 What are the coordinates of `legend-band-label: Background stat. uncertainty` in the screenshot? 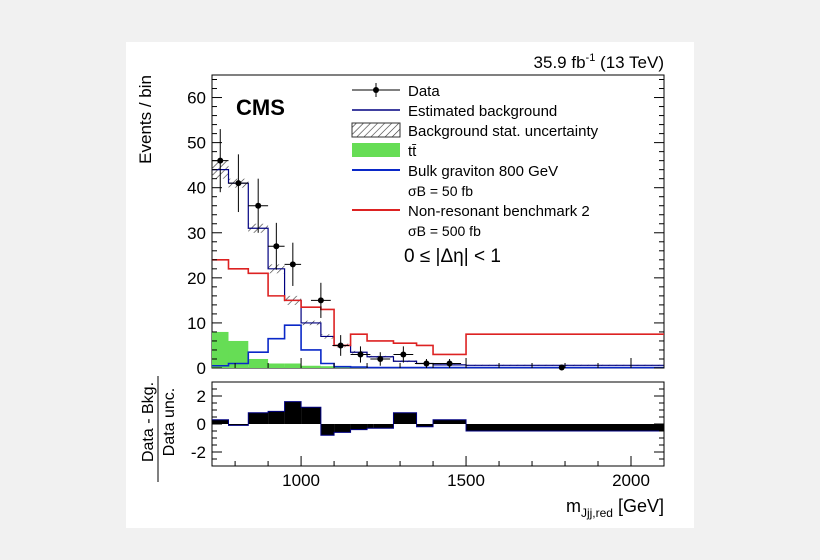 It's located at (503, 131).